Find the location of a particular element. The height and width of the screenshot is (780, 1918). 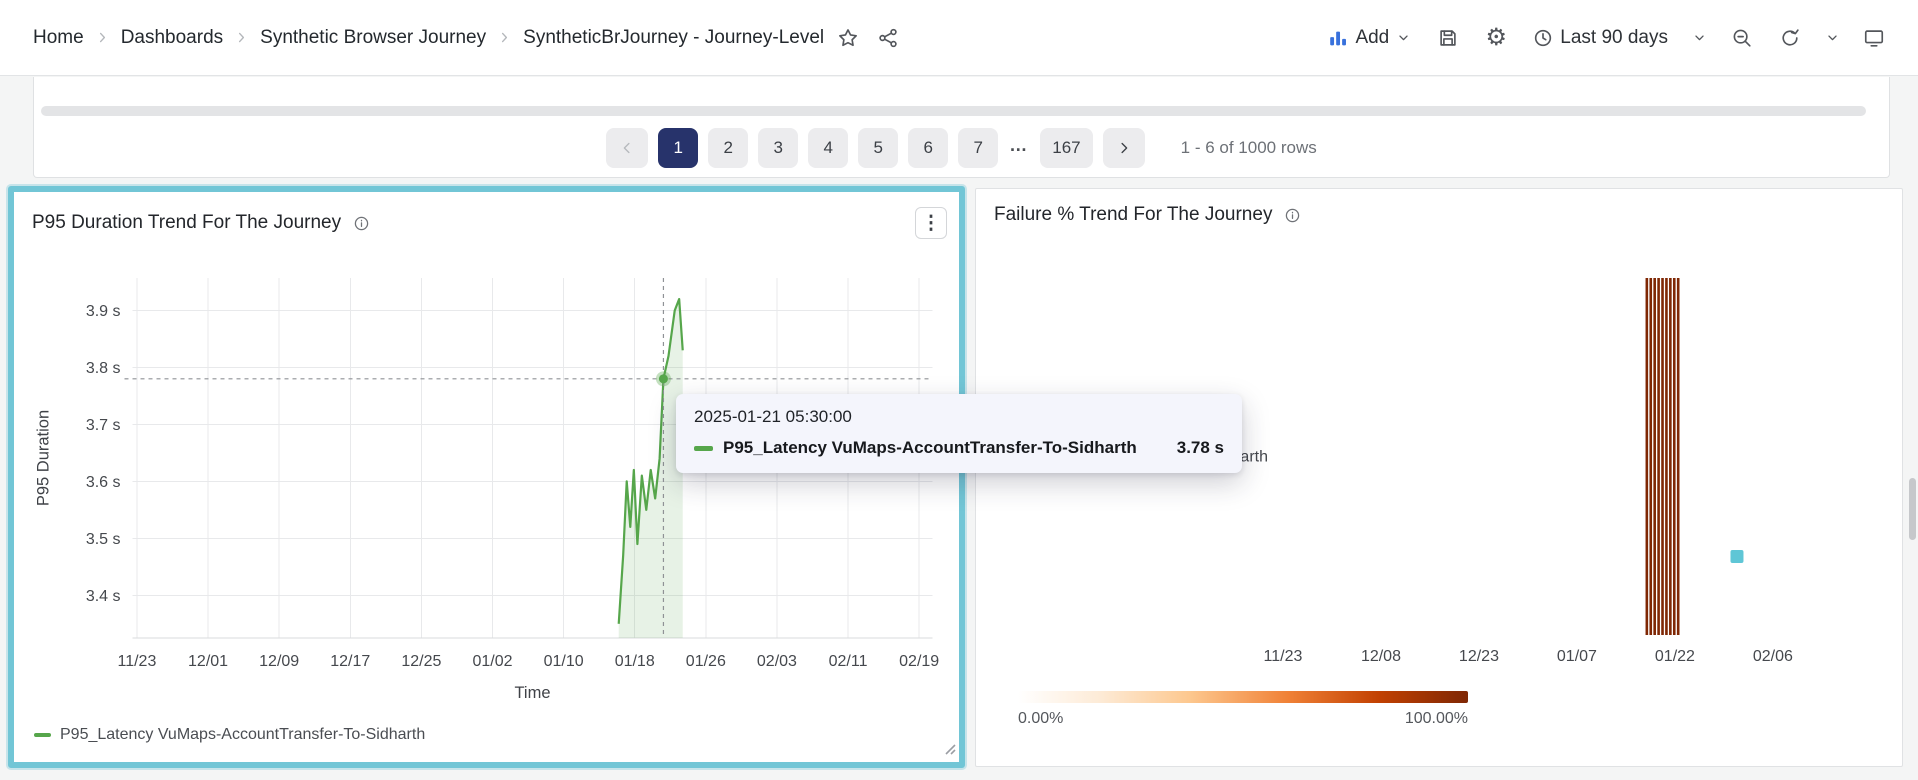

svg-text: 12/09 is located at coordinates (279, 661).